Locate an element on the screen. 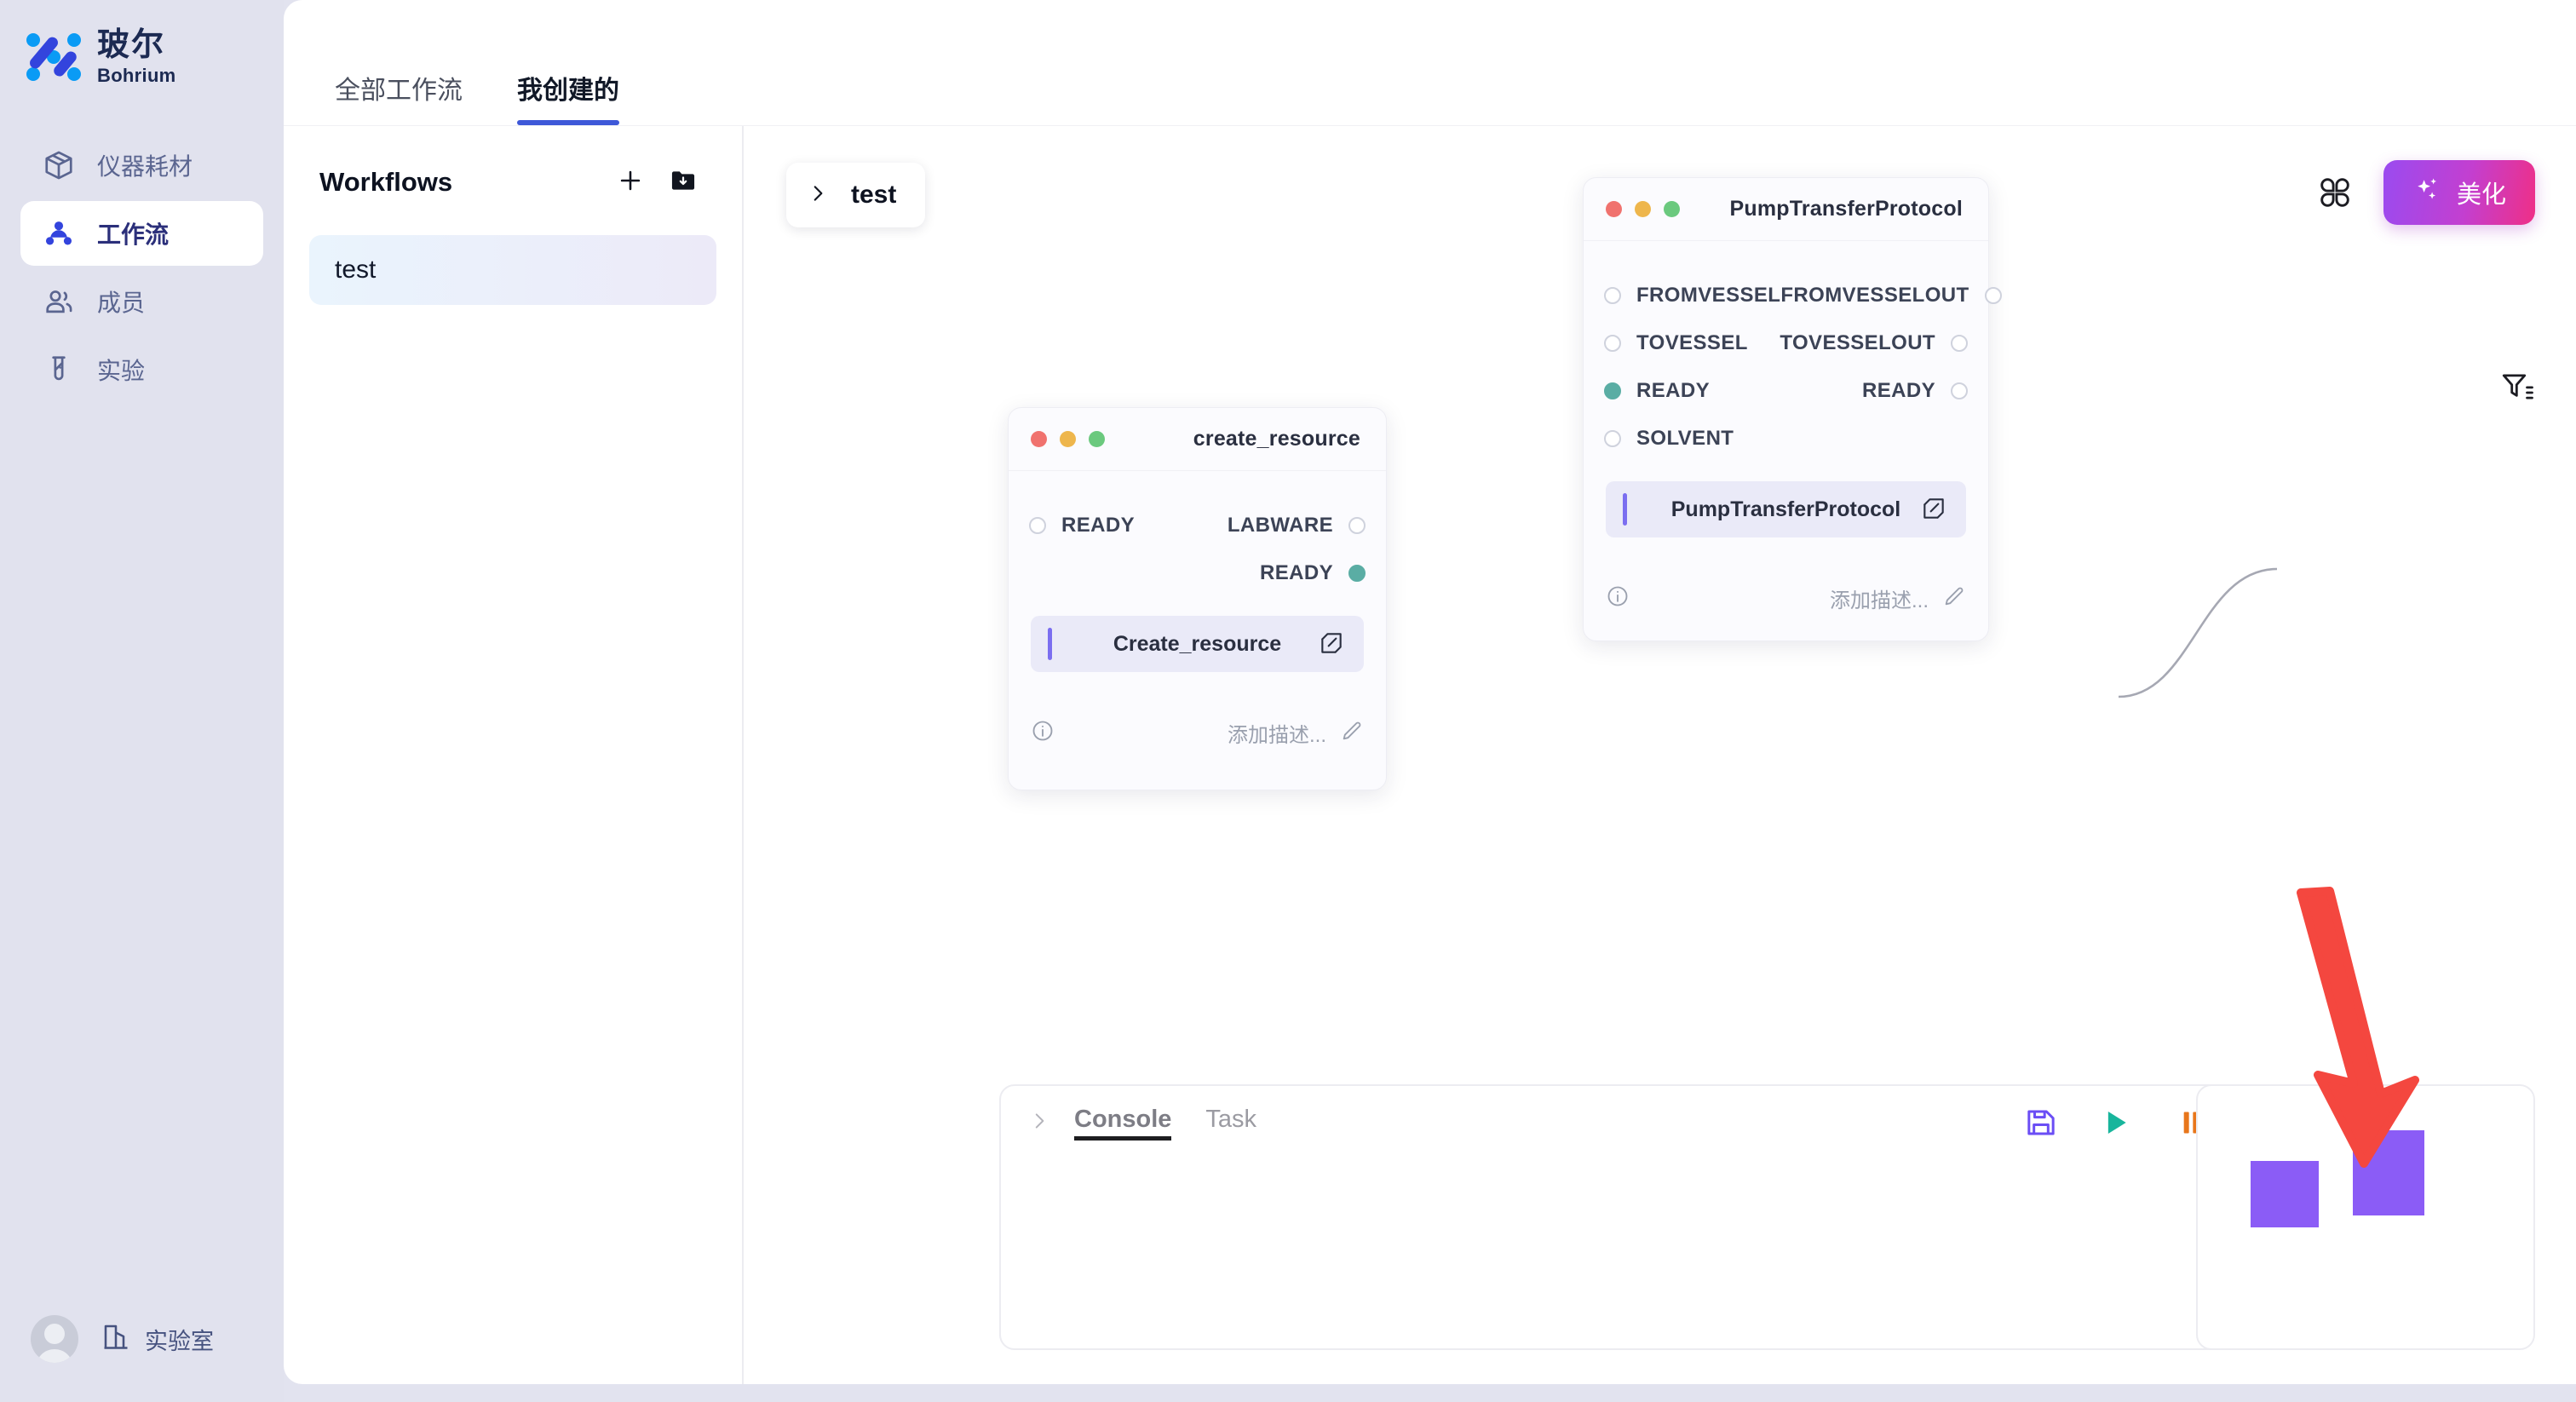 The image size is (2576, 1402). node-header: create_resource is located at coordinates (1197, 439).